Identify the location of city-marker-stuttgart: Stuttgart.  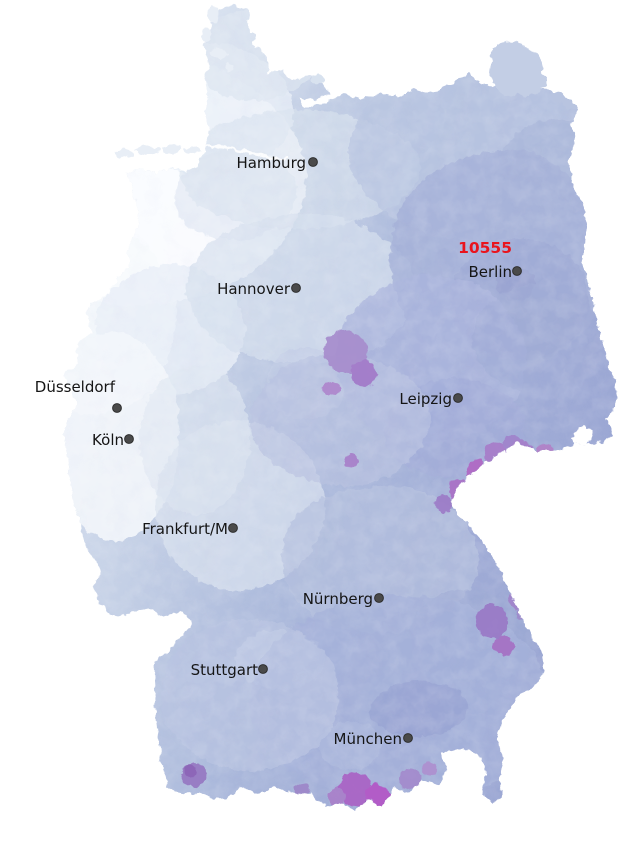
(229, 670).